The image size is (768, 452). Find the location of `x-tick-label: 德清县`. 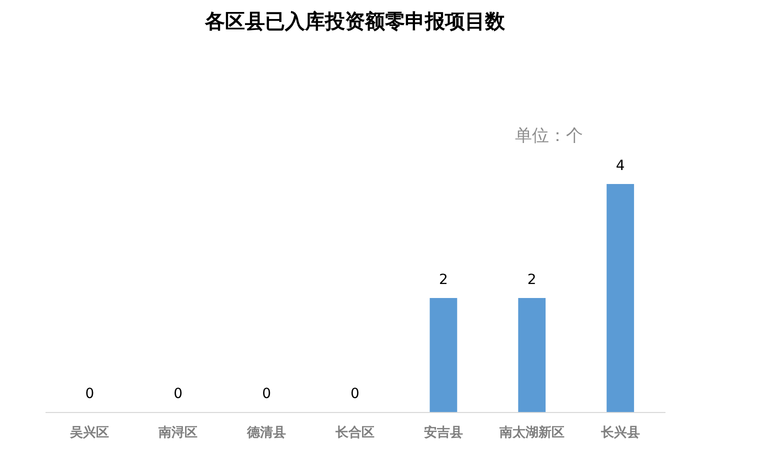

x-tick-label: 德清县 is located at coordinates (266, 433).